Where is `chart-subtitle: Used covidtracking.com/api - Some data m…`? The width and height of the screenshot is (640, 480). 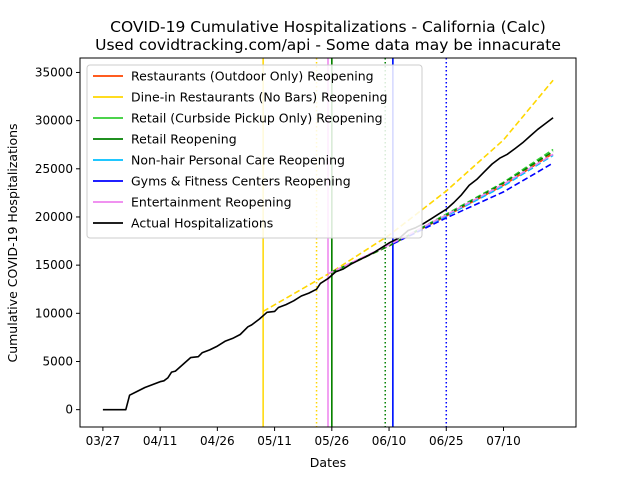
chart-subtitle: Used covidtracking.com/api - Some data m… is located at coordinates (328, 45).